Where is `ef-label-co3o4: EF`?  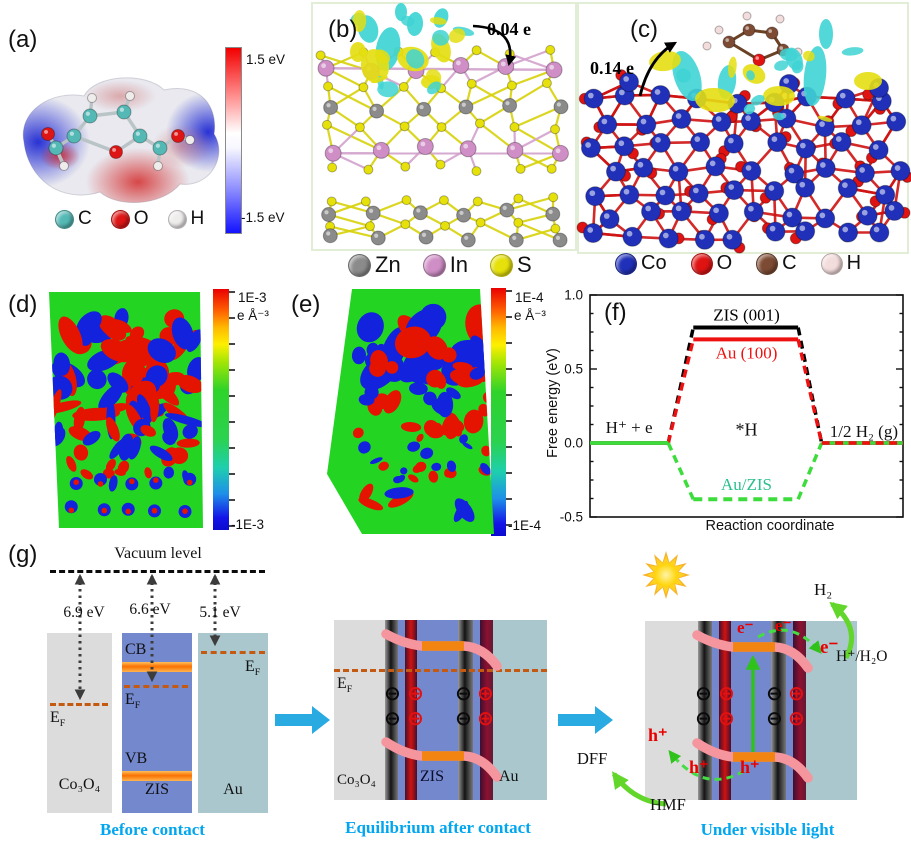 ef-label-co3o4: EF is located at coordinates (58, 719).